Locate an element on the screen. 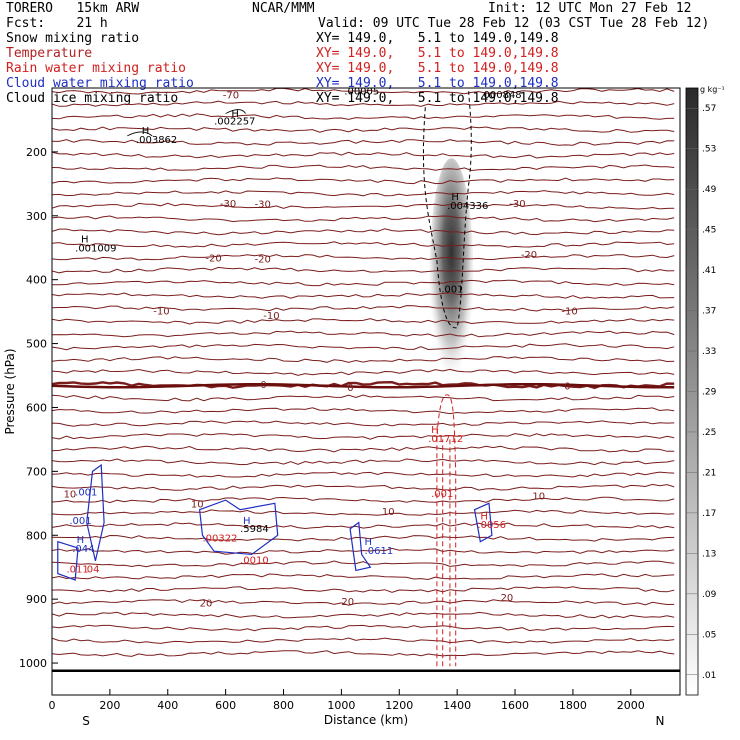 The height and width of the screenshot is (740, 740). colorbar-label: .37 is located at coordinates (709, 312).